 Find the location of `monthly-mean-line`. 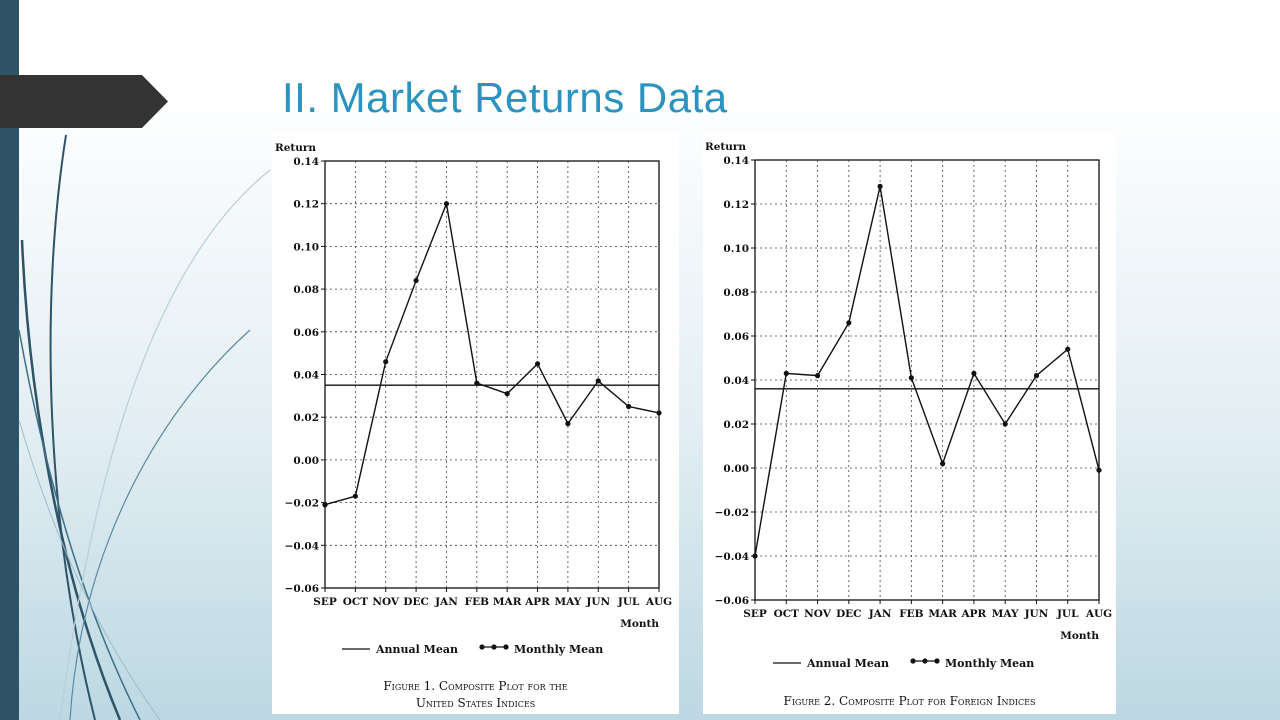

monthly-mean-line is located at coordinates (927, 371).